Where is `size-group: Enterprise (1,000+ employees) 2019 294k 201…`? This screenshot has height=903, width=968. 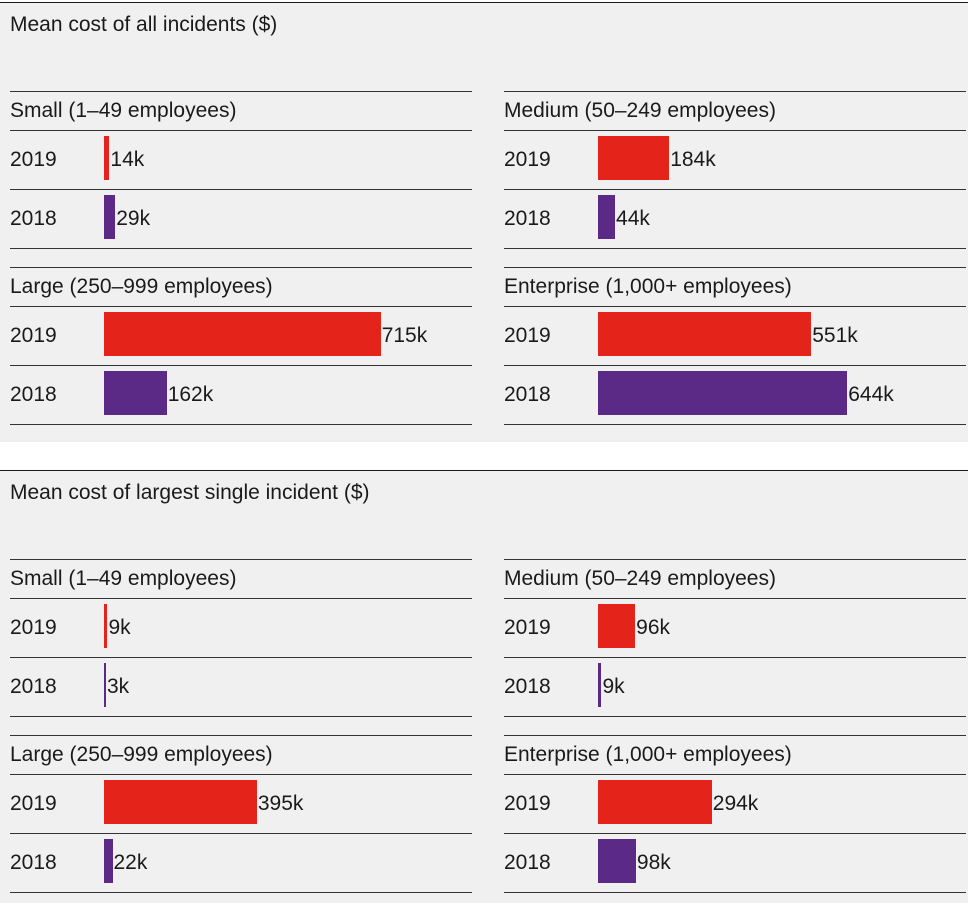 size-group: Enterprise (1,000+ employees) 2019 294k 201… is located at coordinates (735, 814).